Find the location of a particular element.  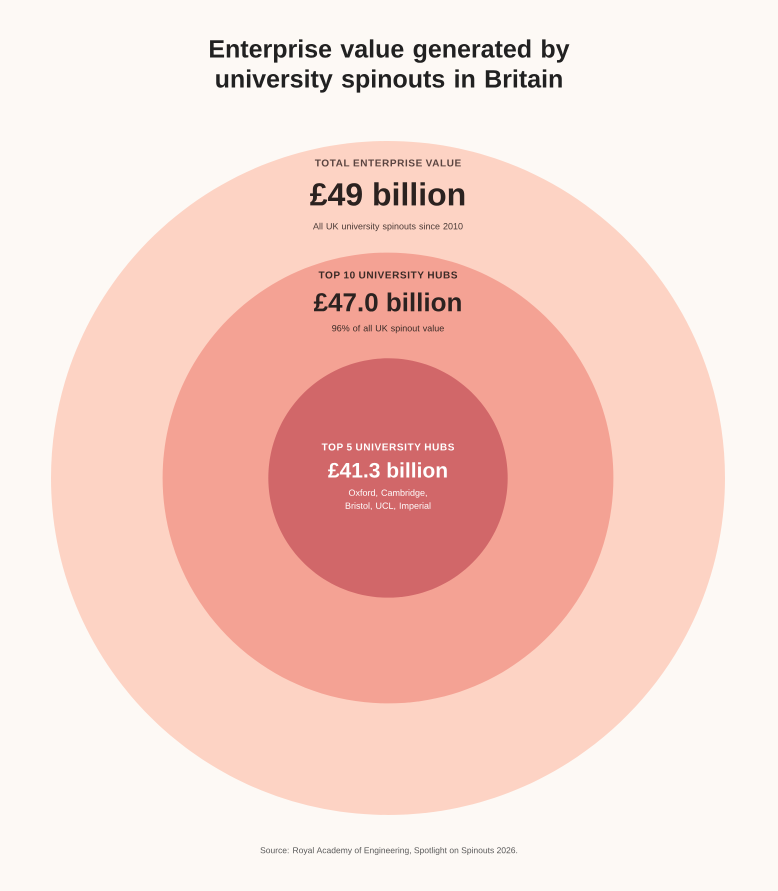

data-label: £47.0 billion is located at coordinates (387, 302).